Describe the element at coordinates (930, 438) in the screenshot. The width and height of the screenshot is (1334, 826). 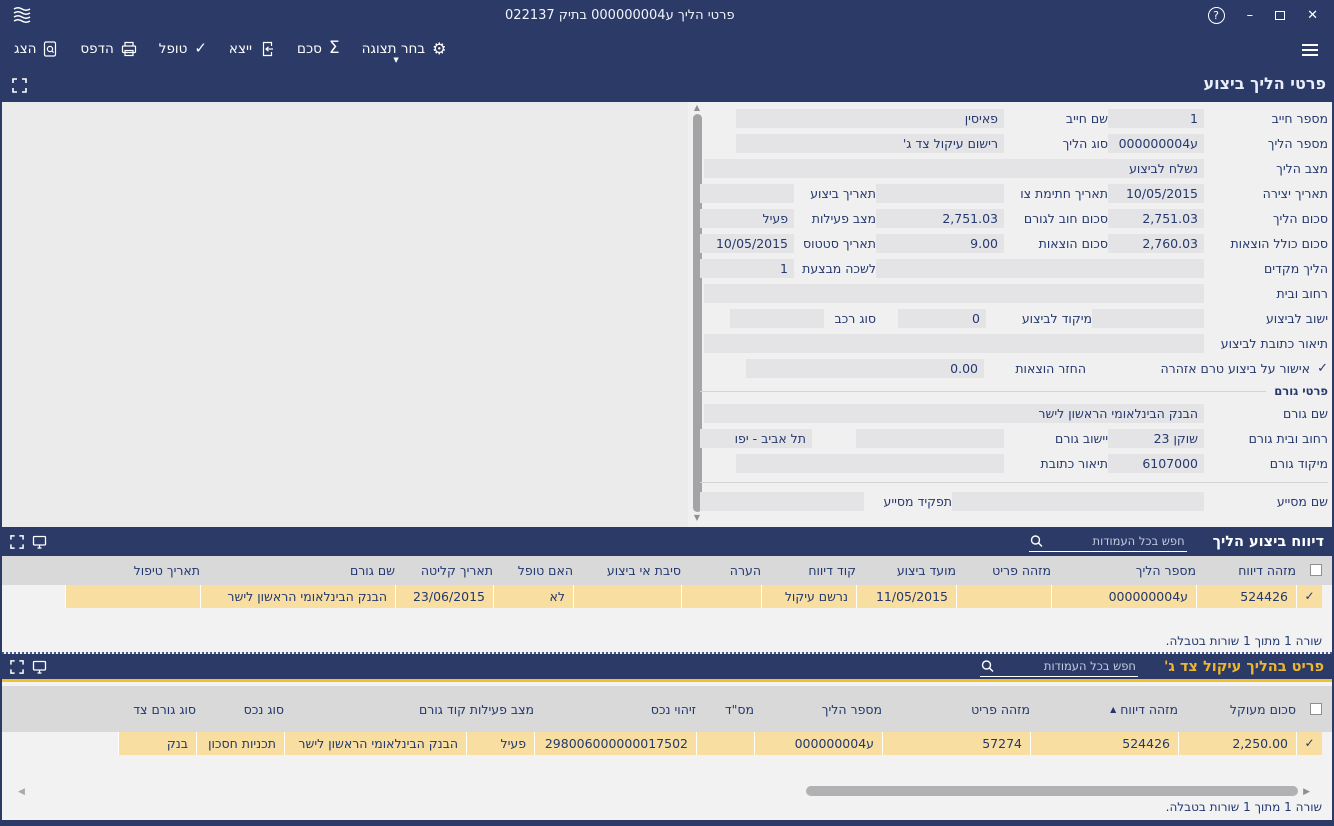
I see `party-city-field` at that location.